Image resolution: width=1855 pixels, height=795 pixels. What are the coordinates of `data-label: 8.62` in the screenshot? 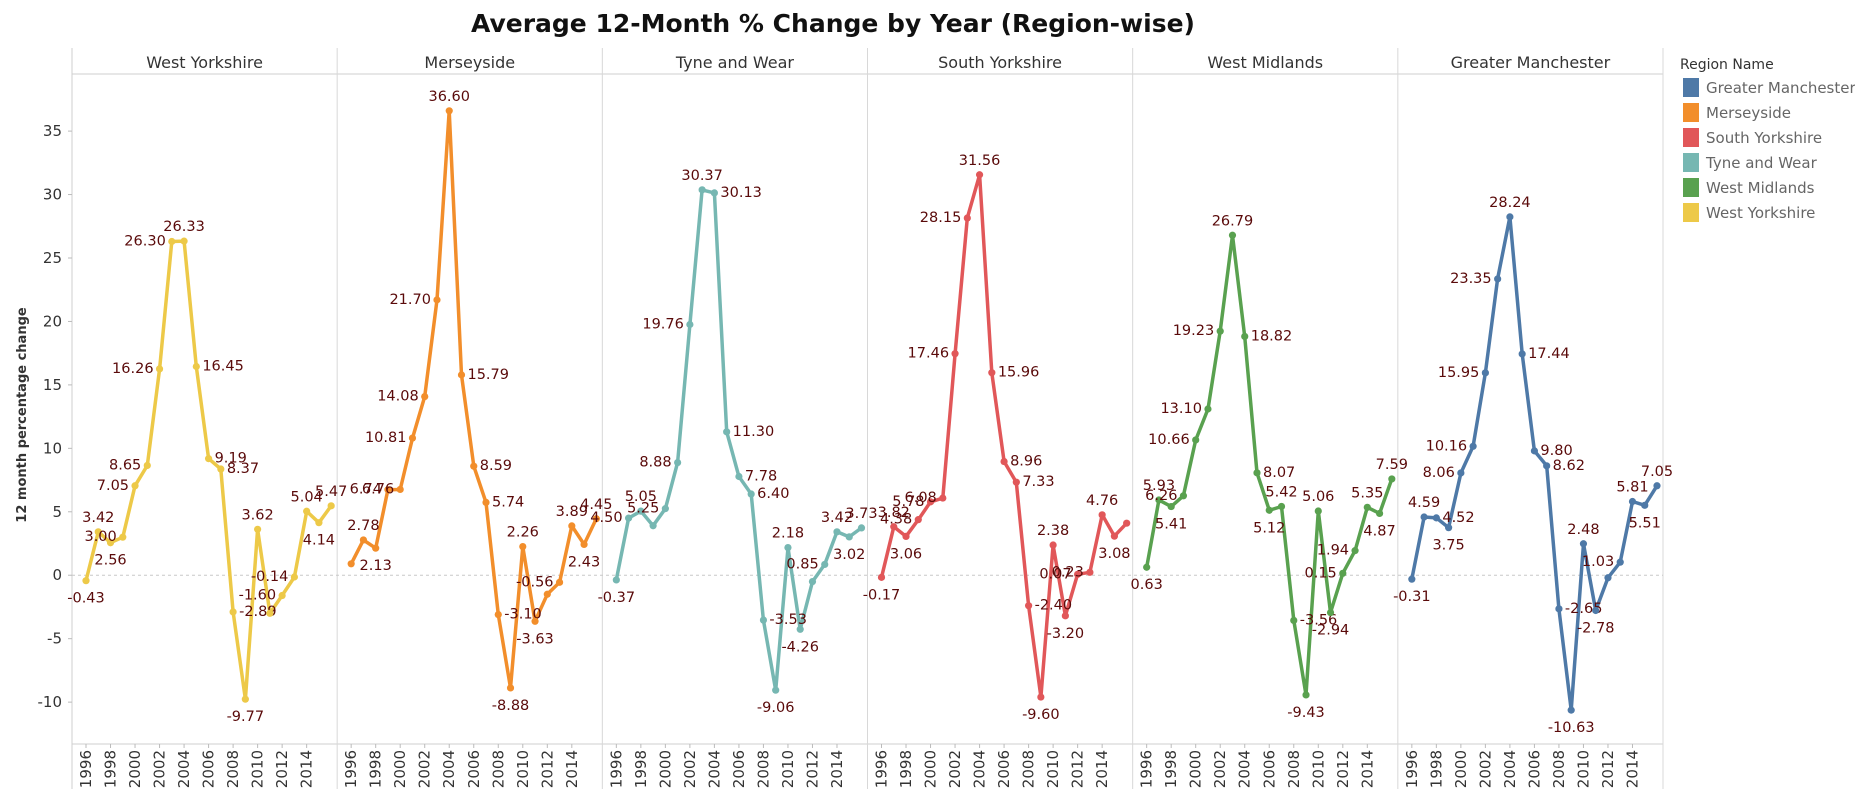 It's located at (1569, 466).